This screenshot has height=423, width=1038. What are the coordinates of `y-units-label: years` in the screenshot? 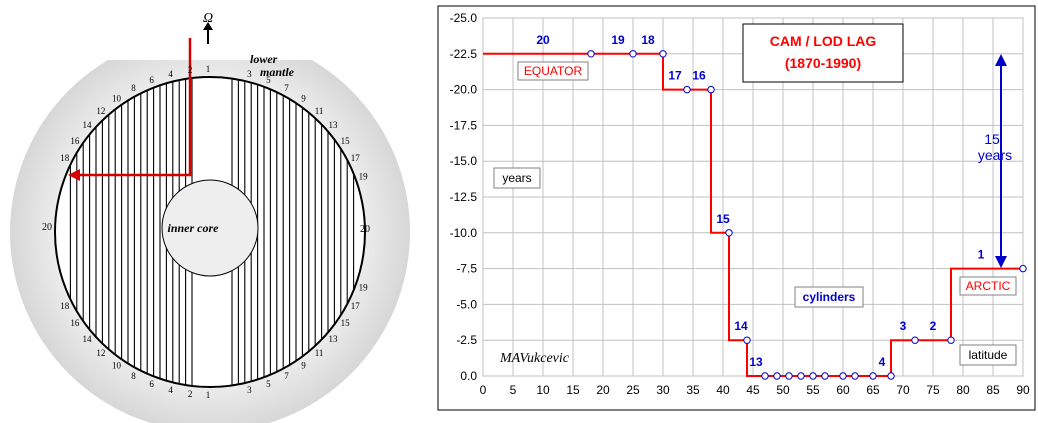 It's located at (516, 178).